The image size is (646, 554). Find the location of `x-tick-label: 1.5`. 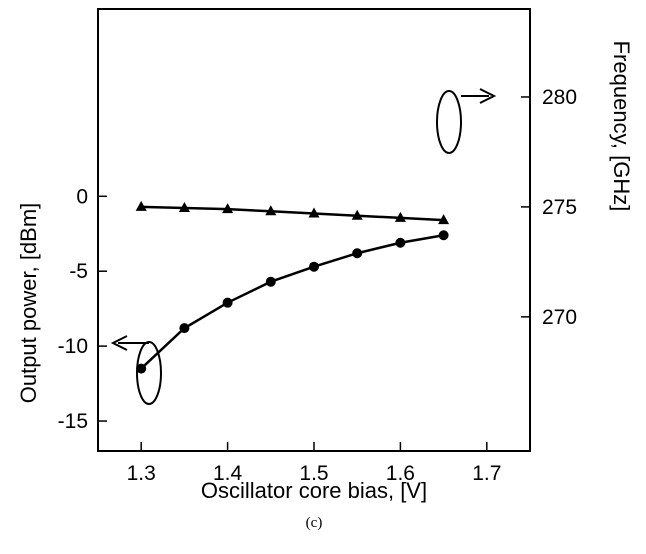

x-tick-label: 1.5 is located at coordinates (313, 473).